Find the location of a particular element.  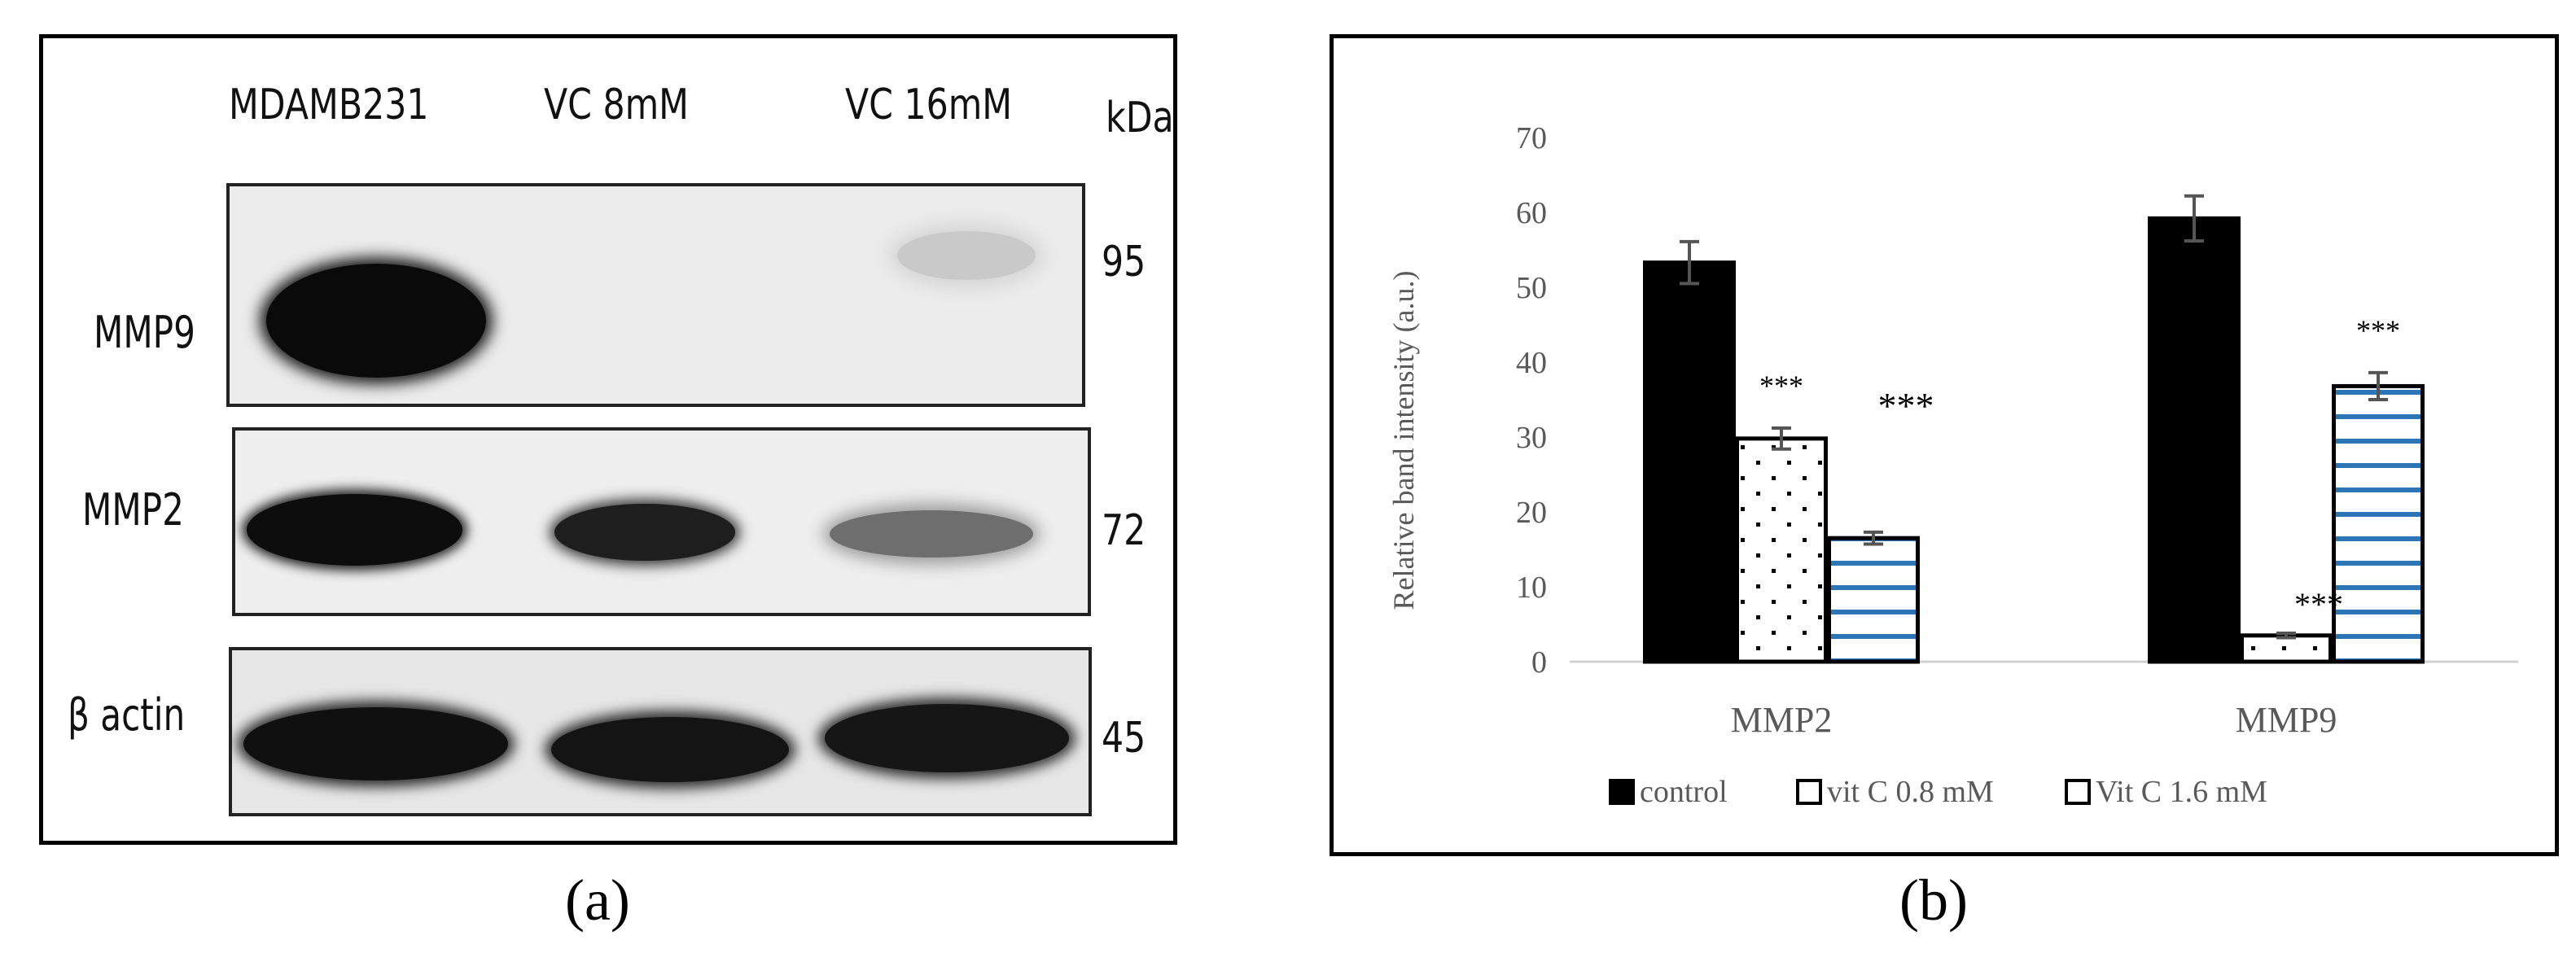

band-mmp2-lane2 is located at coordinates (644, 532).